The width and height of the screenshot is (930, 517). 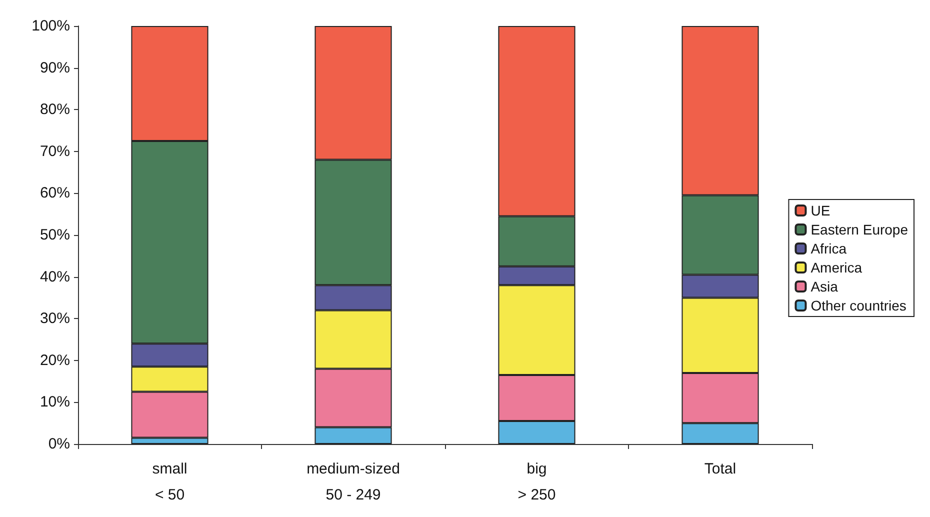 What do you see at coordinates (59, 444) in the screenshot?
I see `y-tick-label: 0%` at bounding box center [59, 444].